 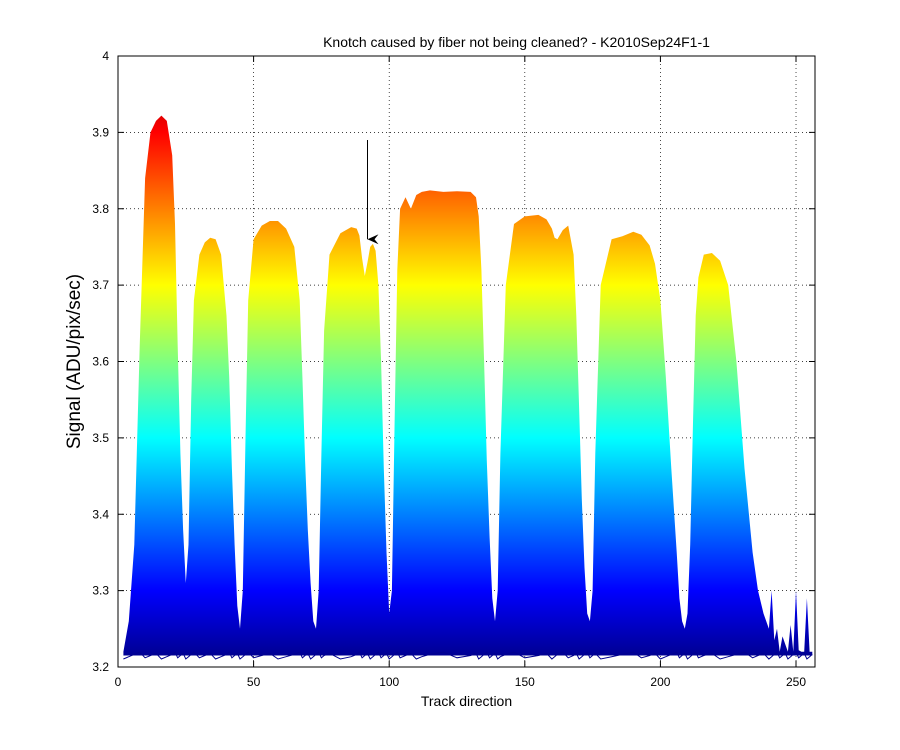 I want to click on y-axis-label: Signal (ADU/pix/sec), so click(x=74, y=361).